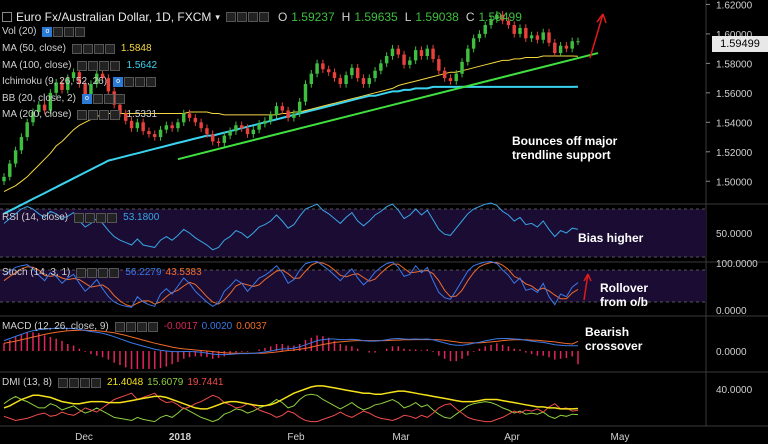  What do you see at coordinates (80, 382) in the screenshot?
I see `dmi-controls` at bounding box center [80, 382].